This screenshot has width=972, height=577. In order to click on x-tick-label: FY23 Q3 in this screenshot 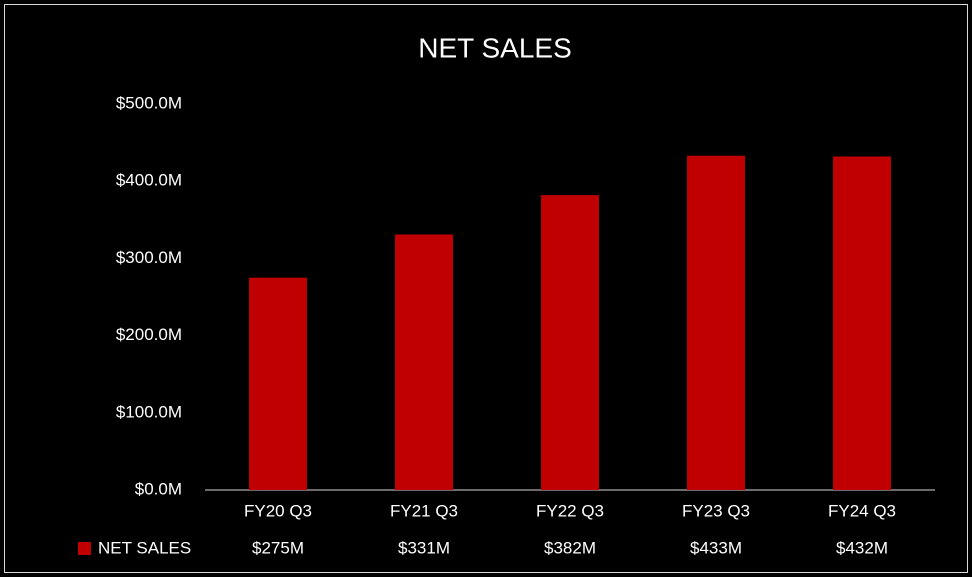, I will do `click(716, 510)`.